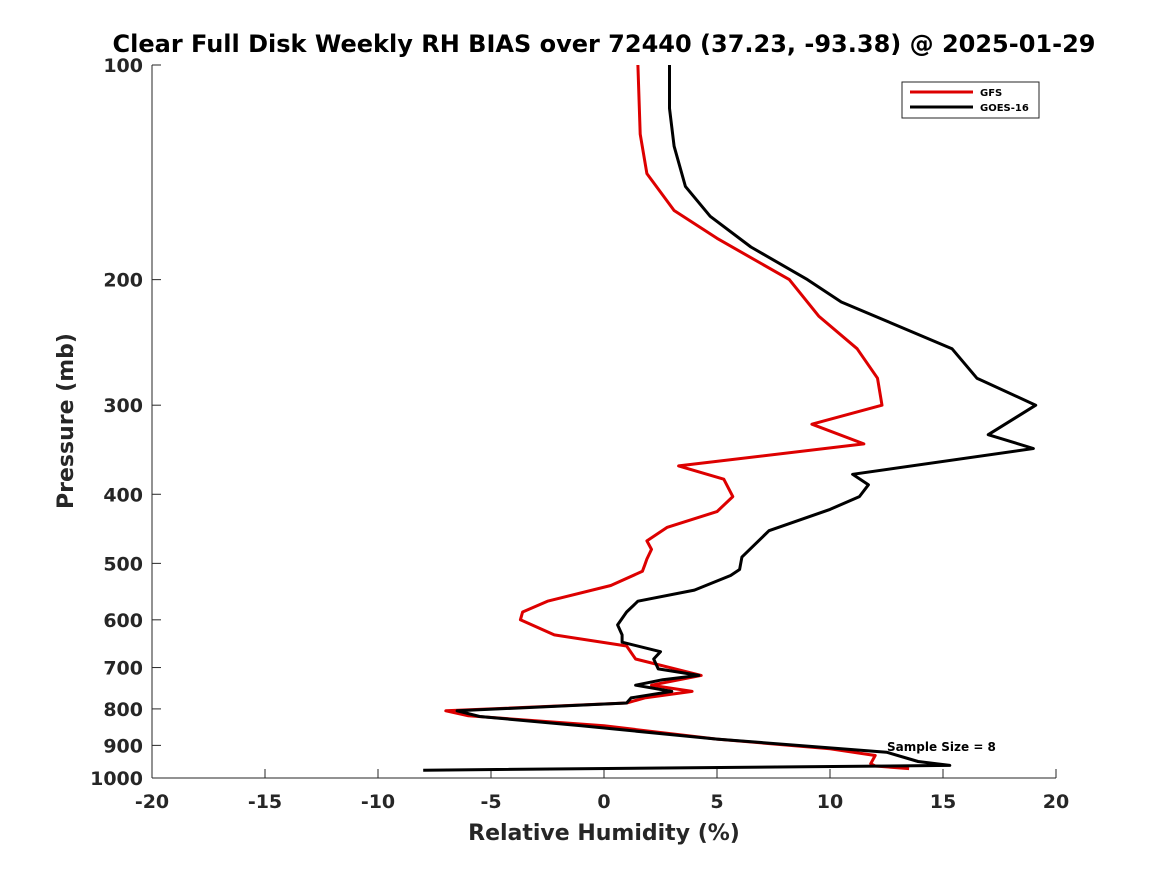 Image resolution: width=1167 pixels, height=875 pixels. I want to click on y-tick-label: 800, so click(123, 710).